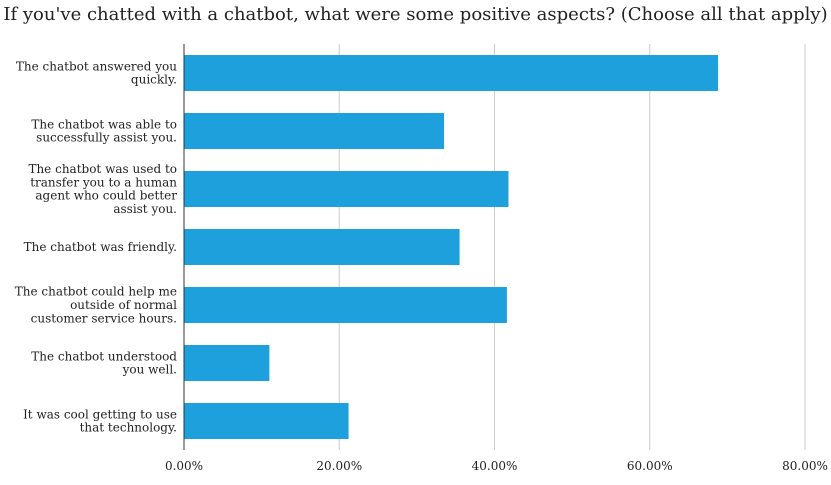  What do you see at coordinates (339, 466) in the screenshot?
I see `x-tick-label: 20.00%` at bounding box center [339, 466].